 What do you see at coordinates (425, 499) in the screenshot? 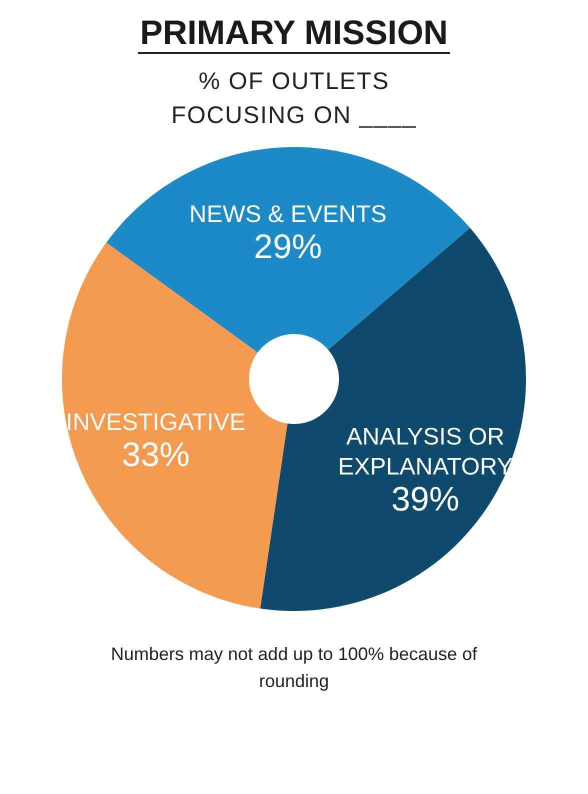
I see `data-label: 39%` at bounding box center [425, 499].